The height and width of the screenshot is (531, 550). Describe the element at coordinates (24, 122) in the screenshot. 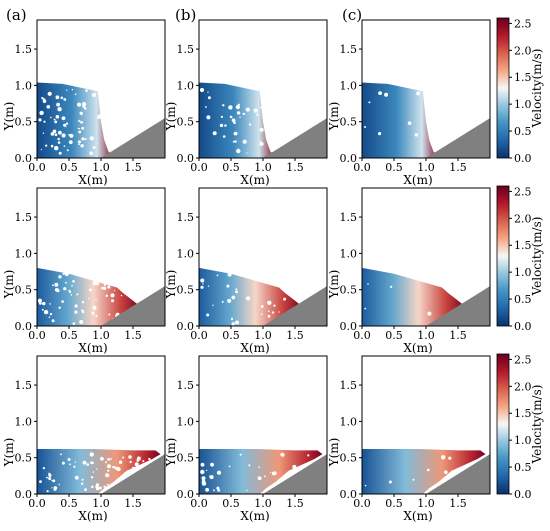

I see `y-tick-label: 0.5` at that location.